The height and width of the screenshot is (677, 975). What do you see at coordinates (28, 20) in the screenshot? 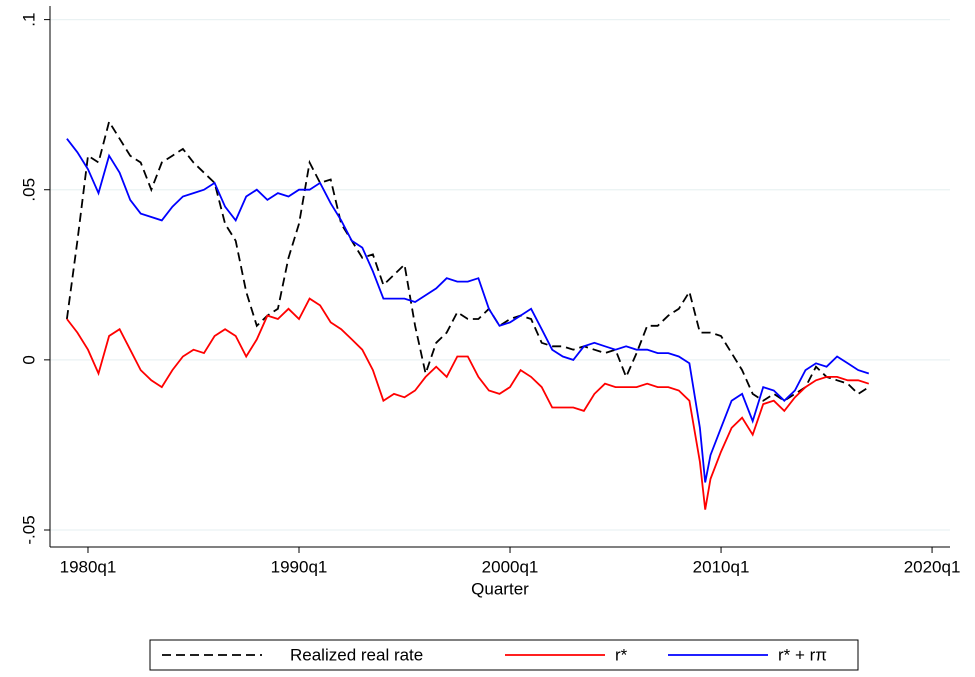
I see `y-tick-label: .1` at bounding box center [28, 20].